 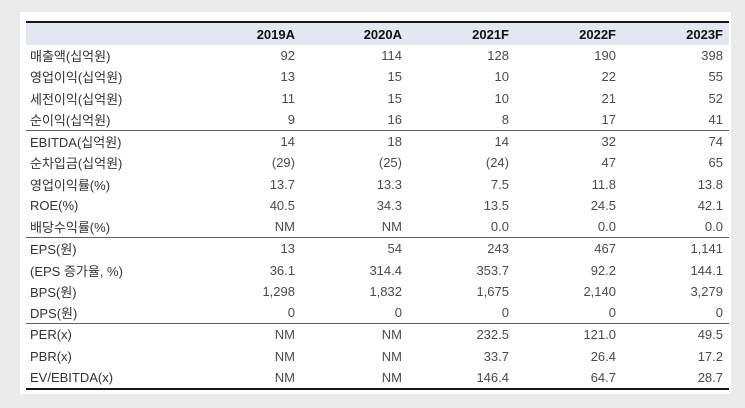 What do you see at coordinates (72, 377) in the screenshot?
I see `row-label: EV/EBITDA(x)` at bounding box center [72, 377].